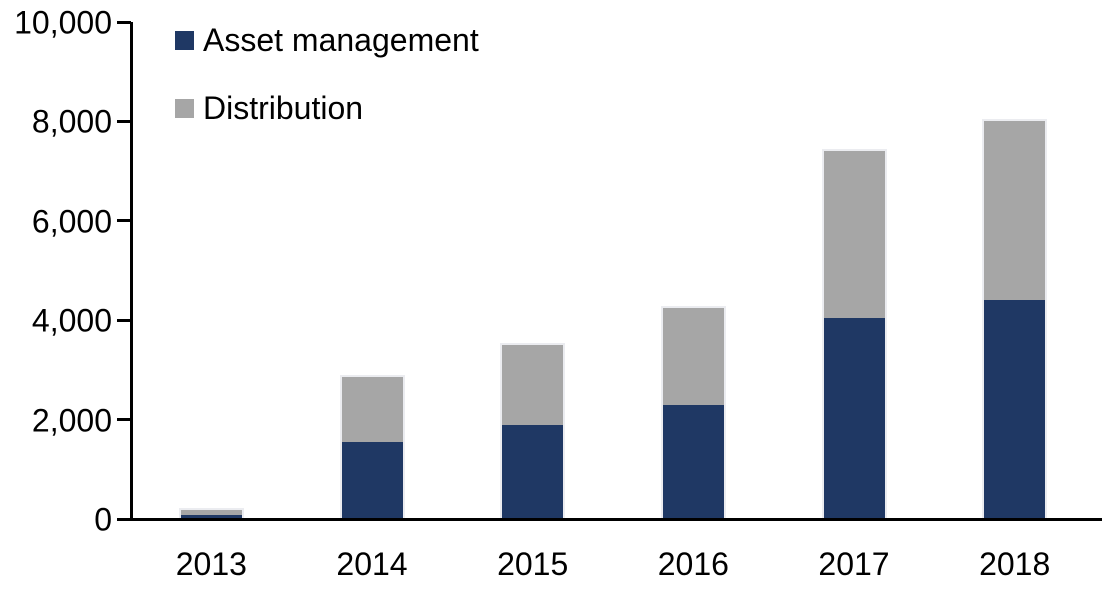  What do you see at coordinates (131, 271) in the screenshot?
I see `y-axis-line` at bounding box center [131, 271].